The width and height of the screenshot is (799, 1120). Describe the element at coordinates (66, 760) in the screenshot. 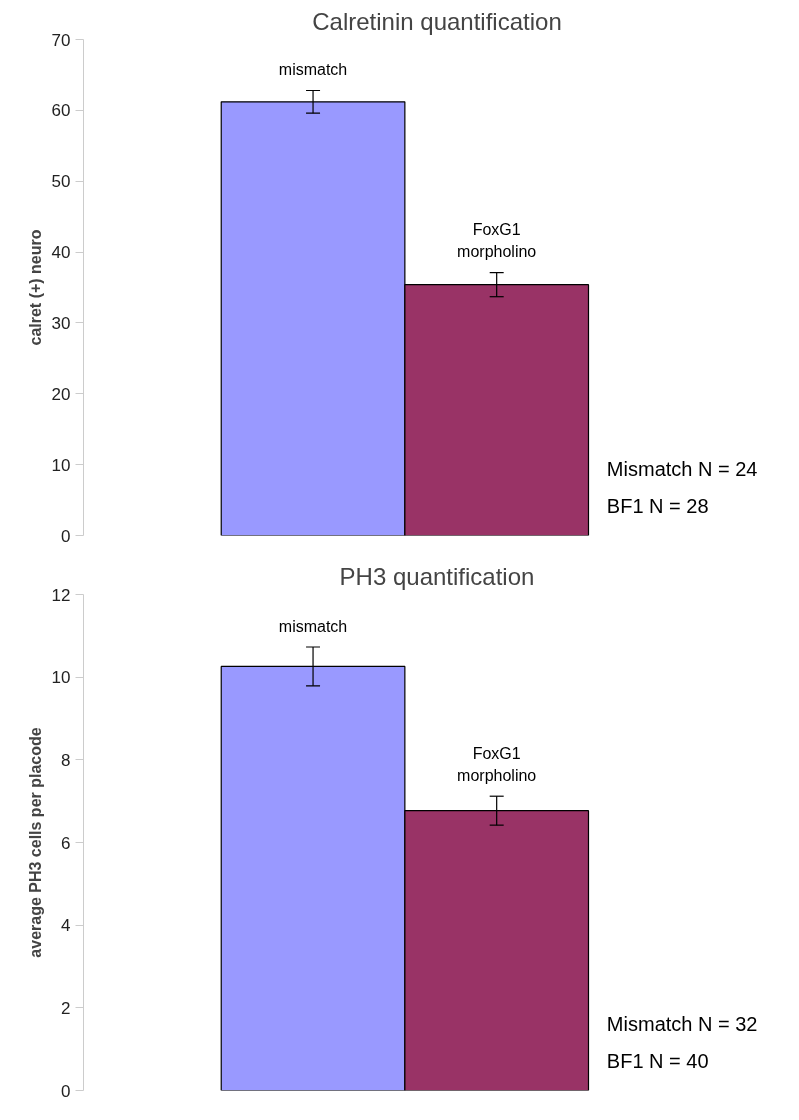

I see `y-tick-label: 8` at that location.